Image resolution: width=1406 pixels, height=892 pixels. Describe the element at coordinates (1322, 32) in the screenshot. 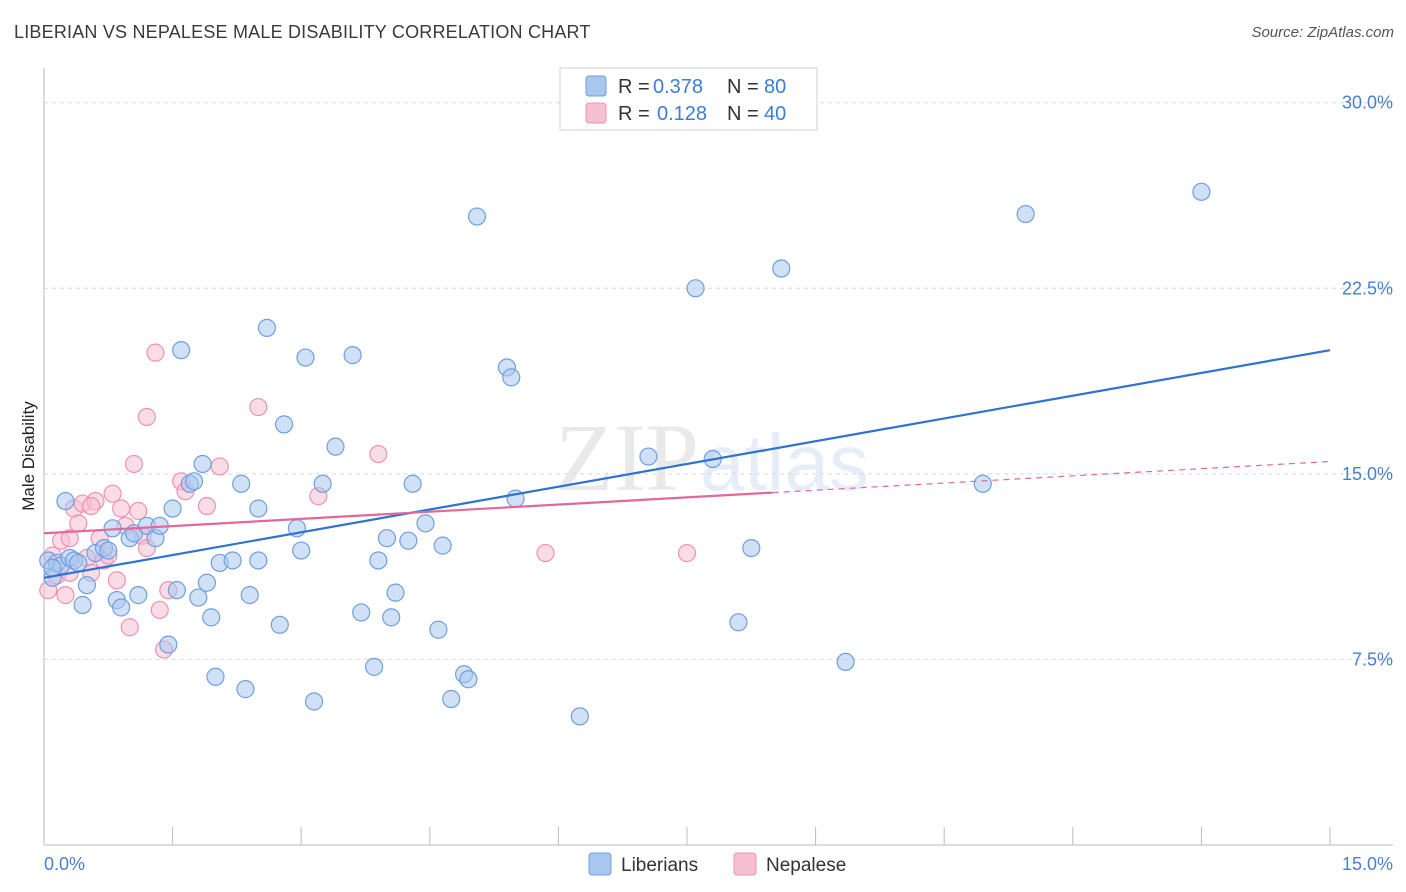

I see `source-credit: Source: ZipAtlas.com` at that location.